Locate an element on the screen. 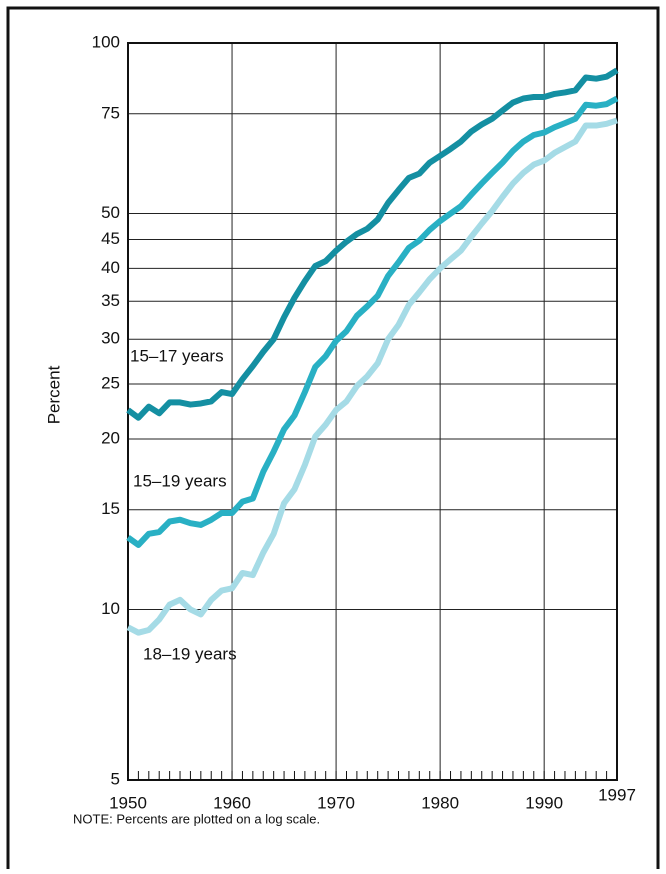  y-tick-label: 75 is located at coordinates (110, 112).